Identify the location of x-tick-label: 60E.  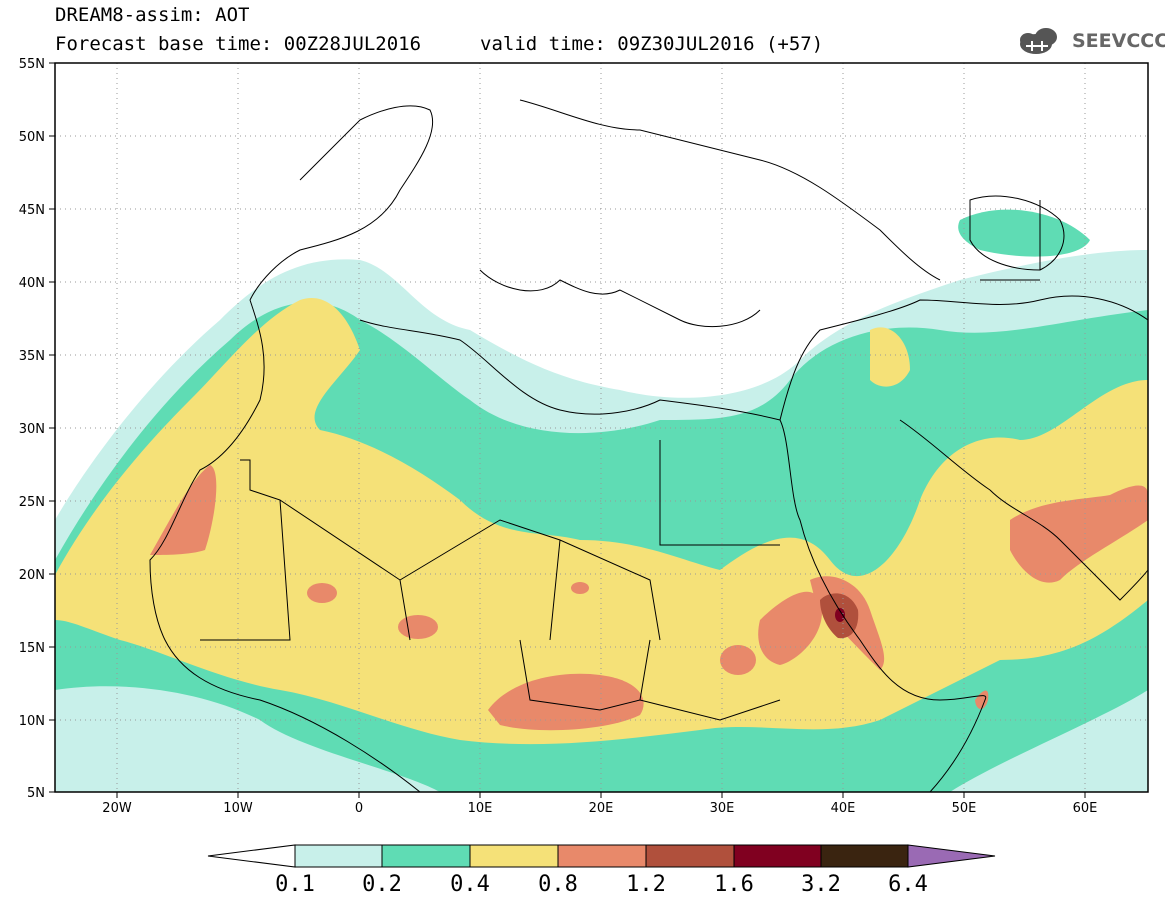
(1085, 808).